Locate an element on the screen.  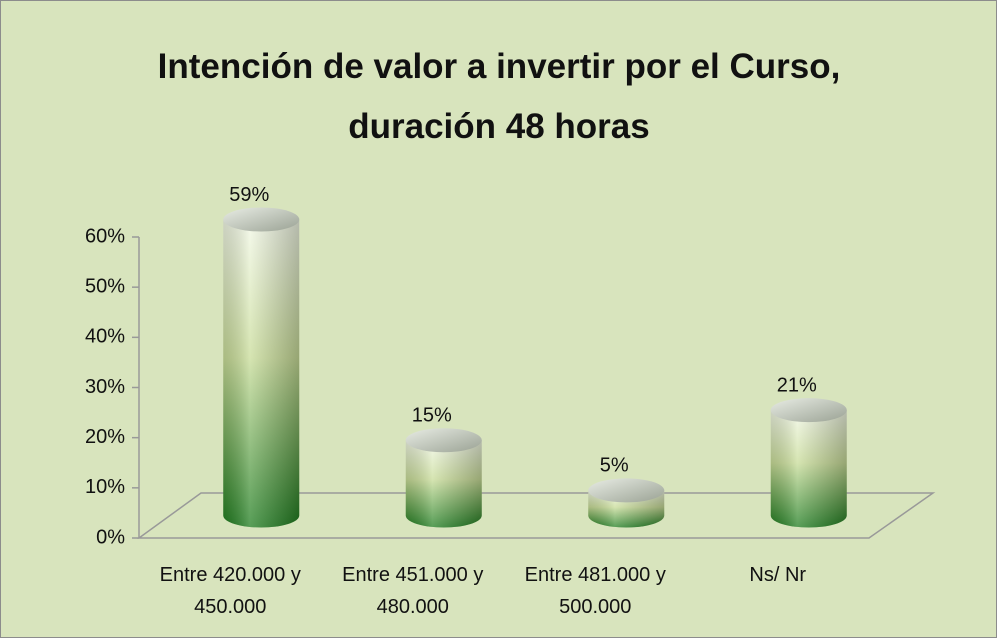
y-tick-label: 20% is located at coordinates (105, 437).